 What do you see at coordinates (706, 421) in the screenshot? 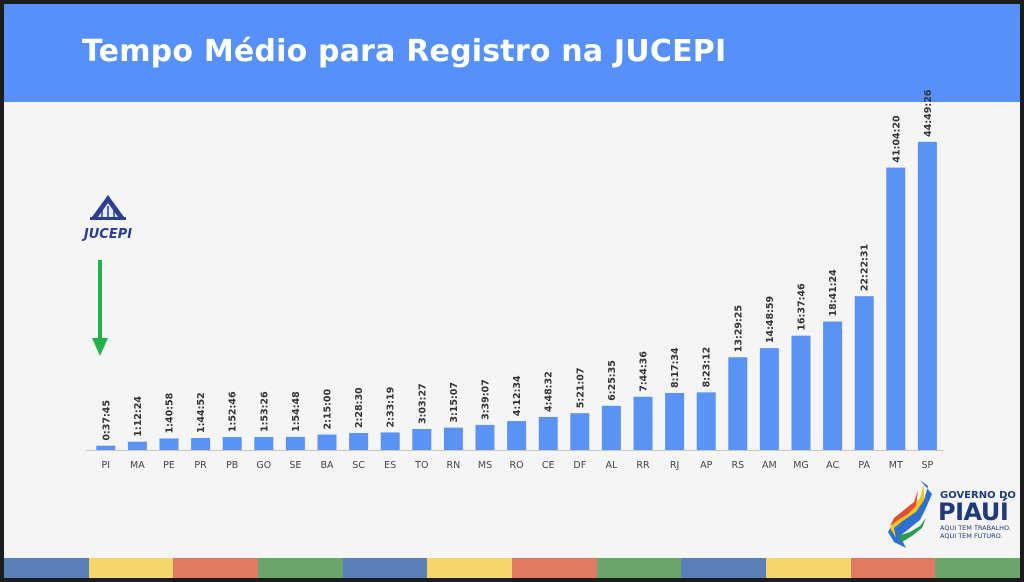
I see `bar-ap` at bounding box center [706, 421].